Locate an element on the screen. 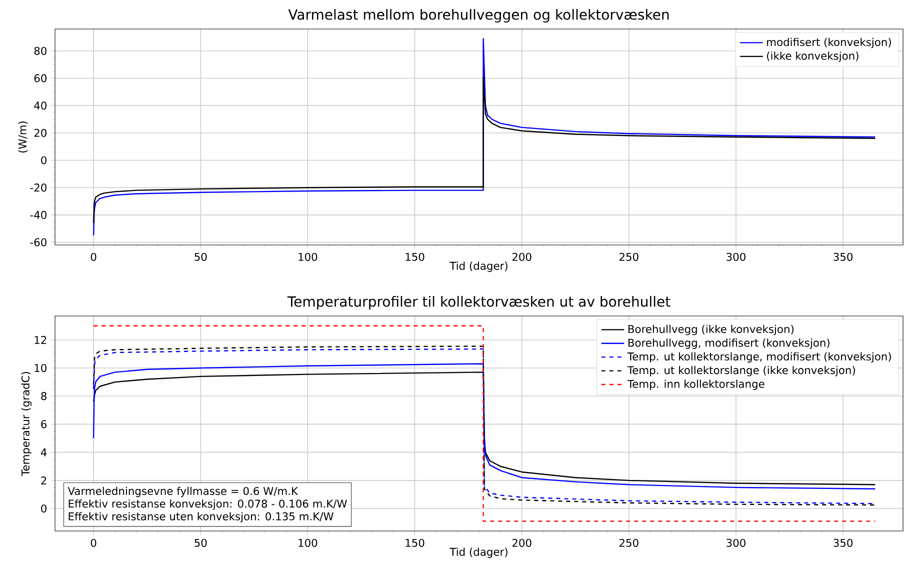  y-tick-label: 20 is located at coordinates (40, 132).